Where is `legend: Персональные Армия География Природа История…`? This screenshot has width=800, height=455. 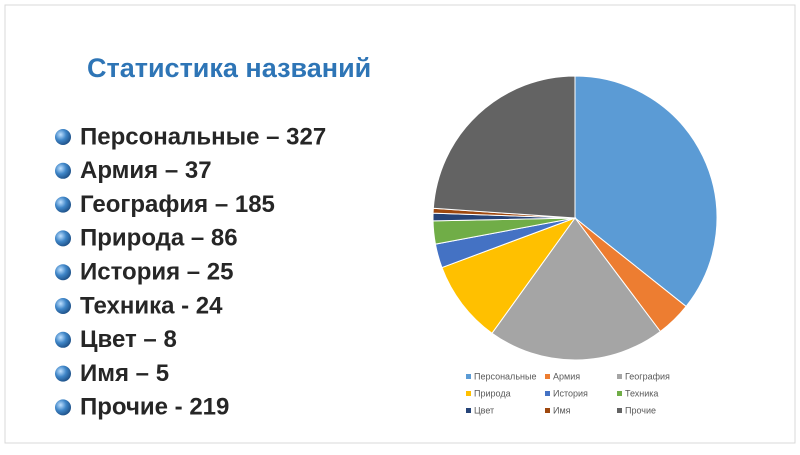 legend: Персональные Армия География Природа История… is located at coordinates (568, 393).